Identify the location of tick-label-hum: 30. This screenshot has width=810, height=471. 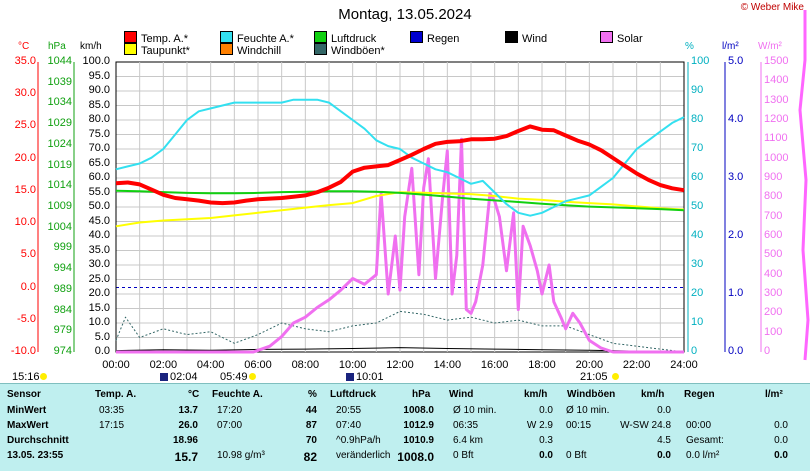
(697, 264).